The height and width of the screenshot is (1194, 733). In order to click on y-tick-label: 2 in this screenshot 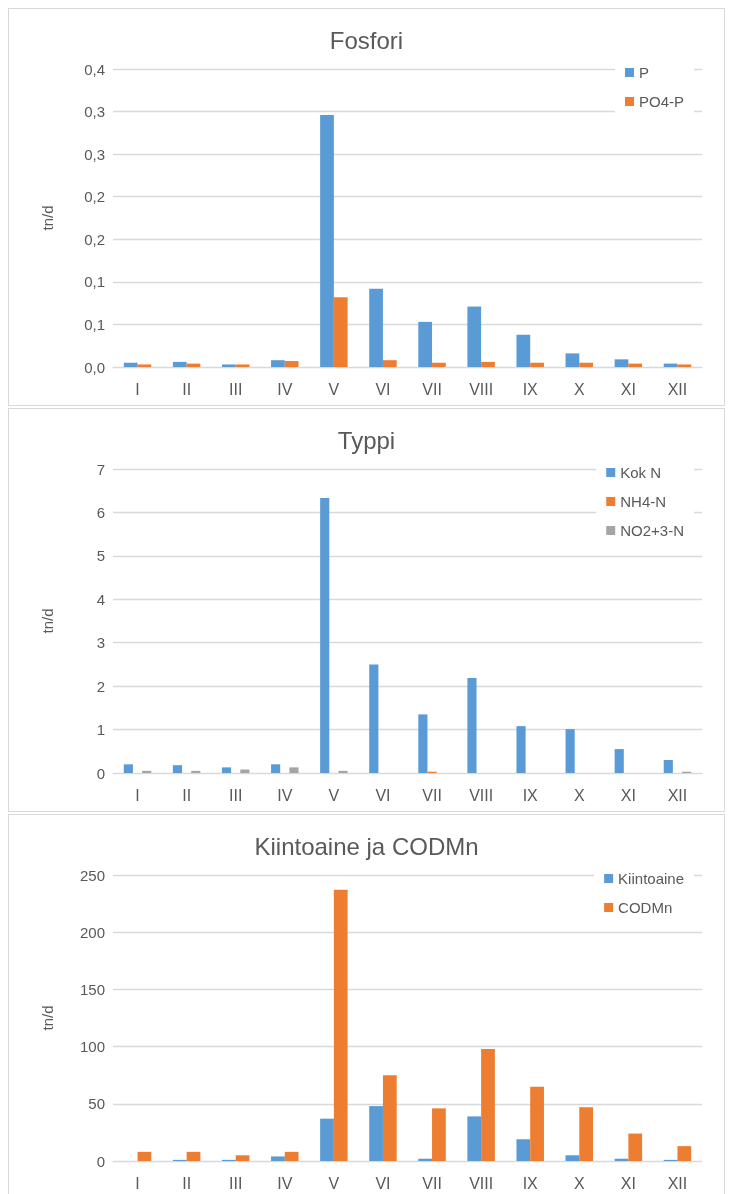, I will do `click(100, 686)`.